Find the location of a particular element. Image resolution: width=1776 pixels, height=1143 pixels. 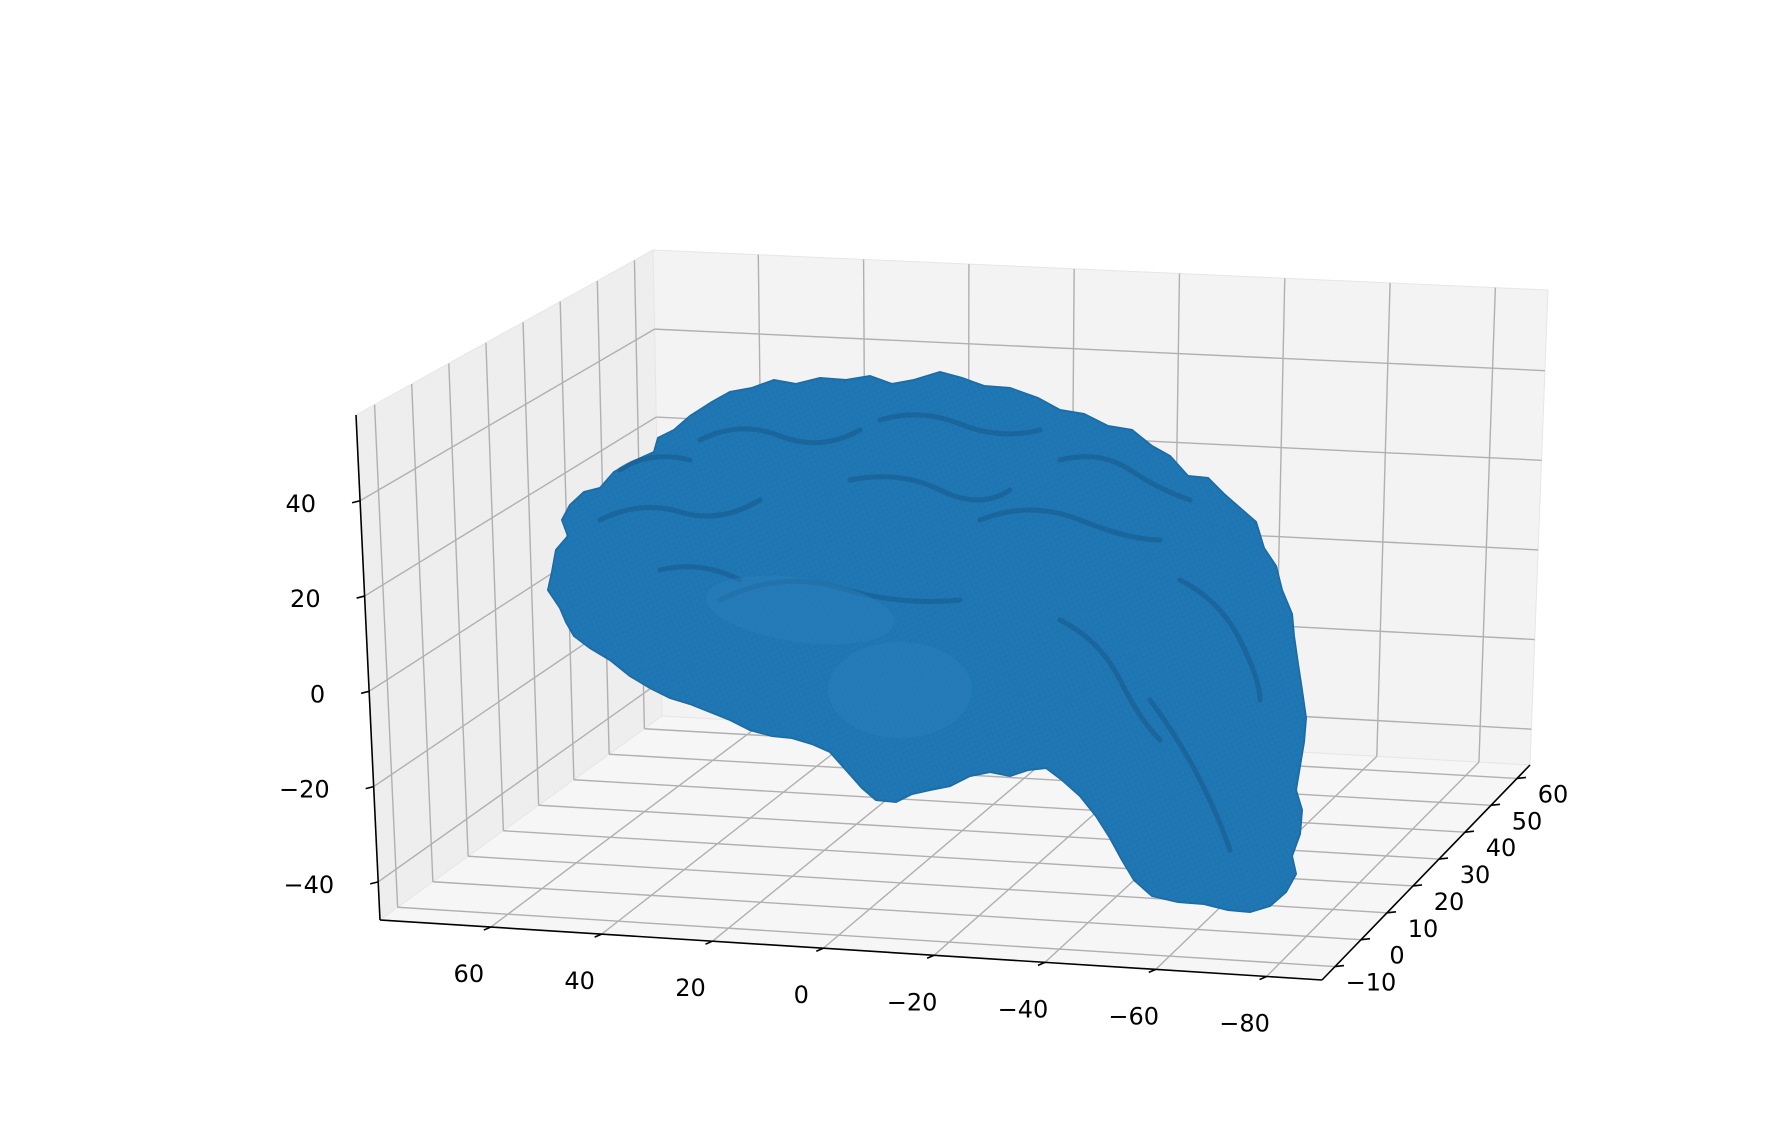

y-tick-label: 10 is located at coordinates (1423, 929).